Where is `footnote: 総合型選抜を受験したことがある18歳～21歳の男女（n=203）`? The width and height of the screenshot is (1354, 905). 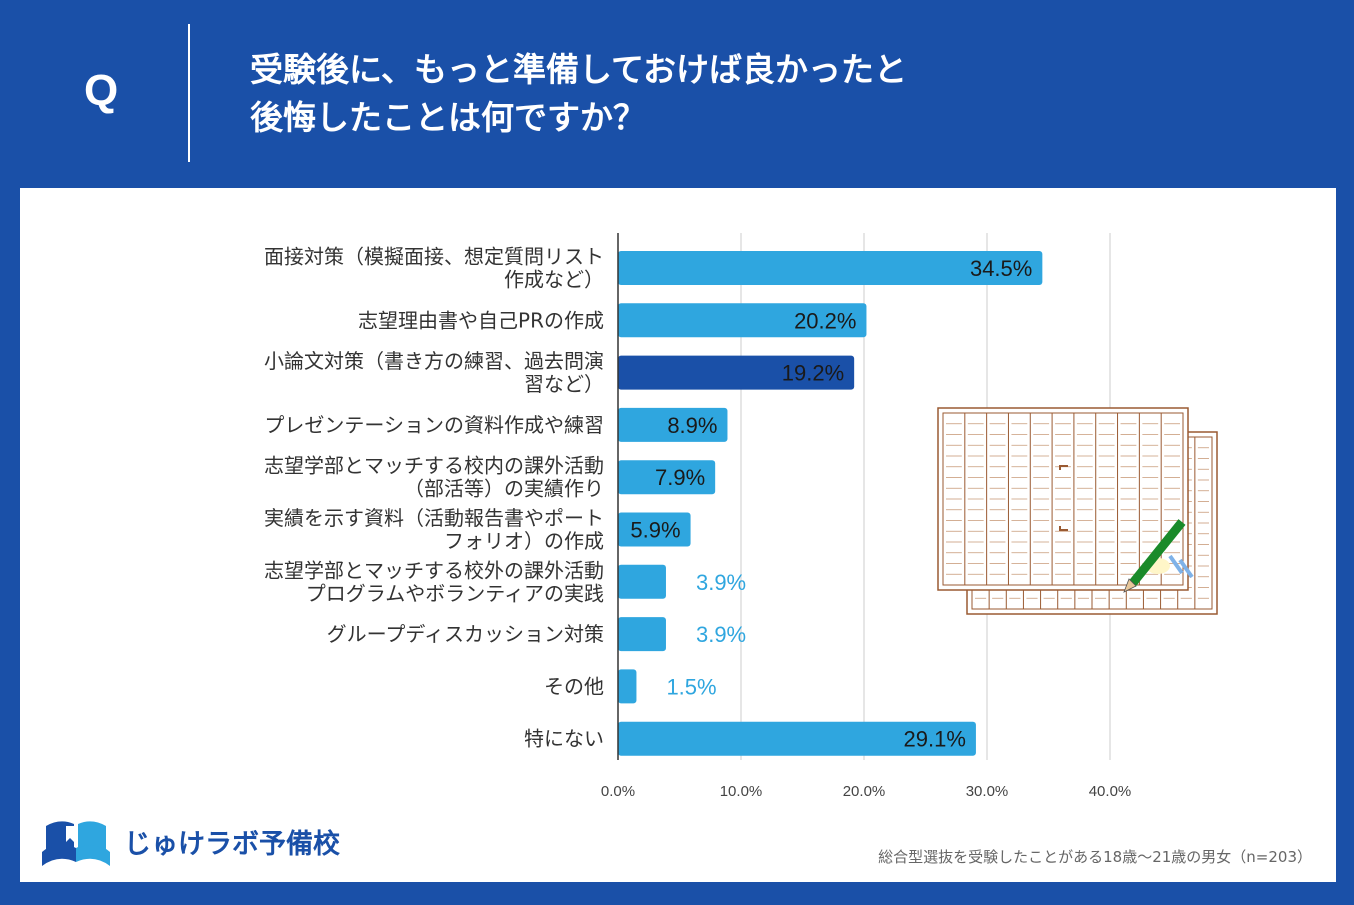
footnote: 総合型選抜を受験したことがある18歳～21歳の男女（n=203） is located at coordinates (1095, 857).